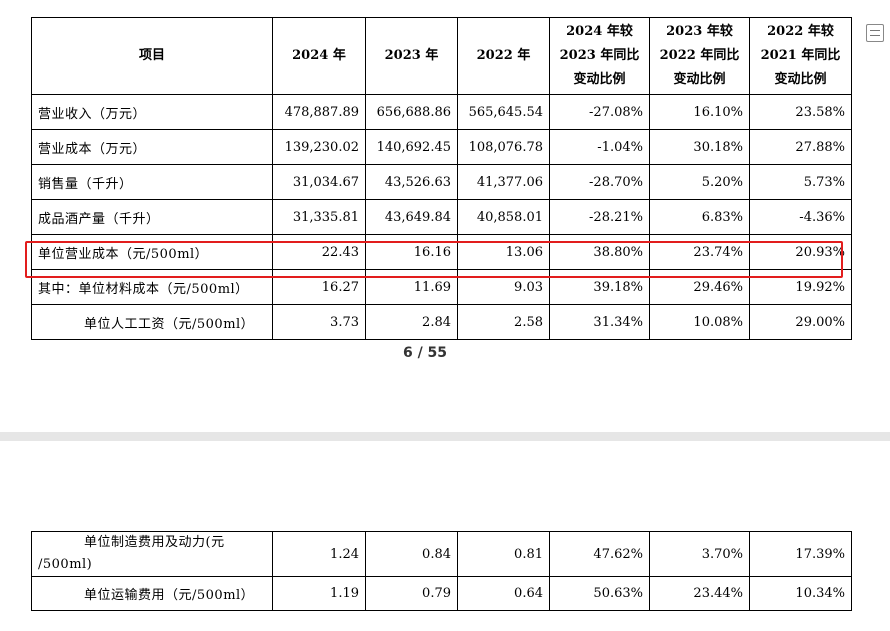  Describe the element at coordinates (699, 182) in the screenshot. I see `change-2023: 5.20%` at that location.